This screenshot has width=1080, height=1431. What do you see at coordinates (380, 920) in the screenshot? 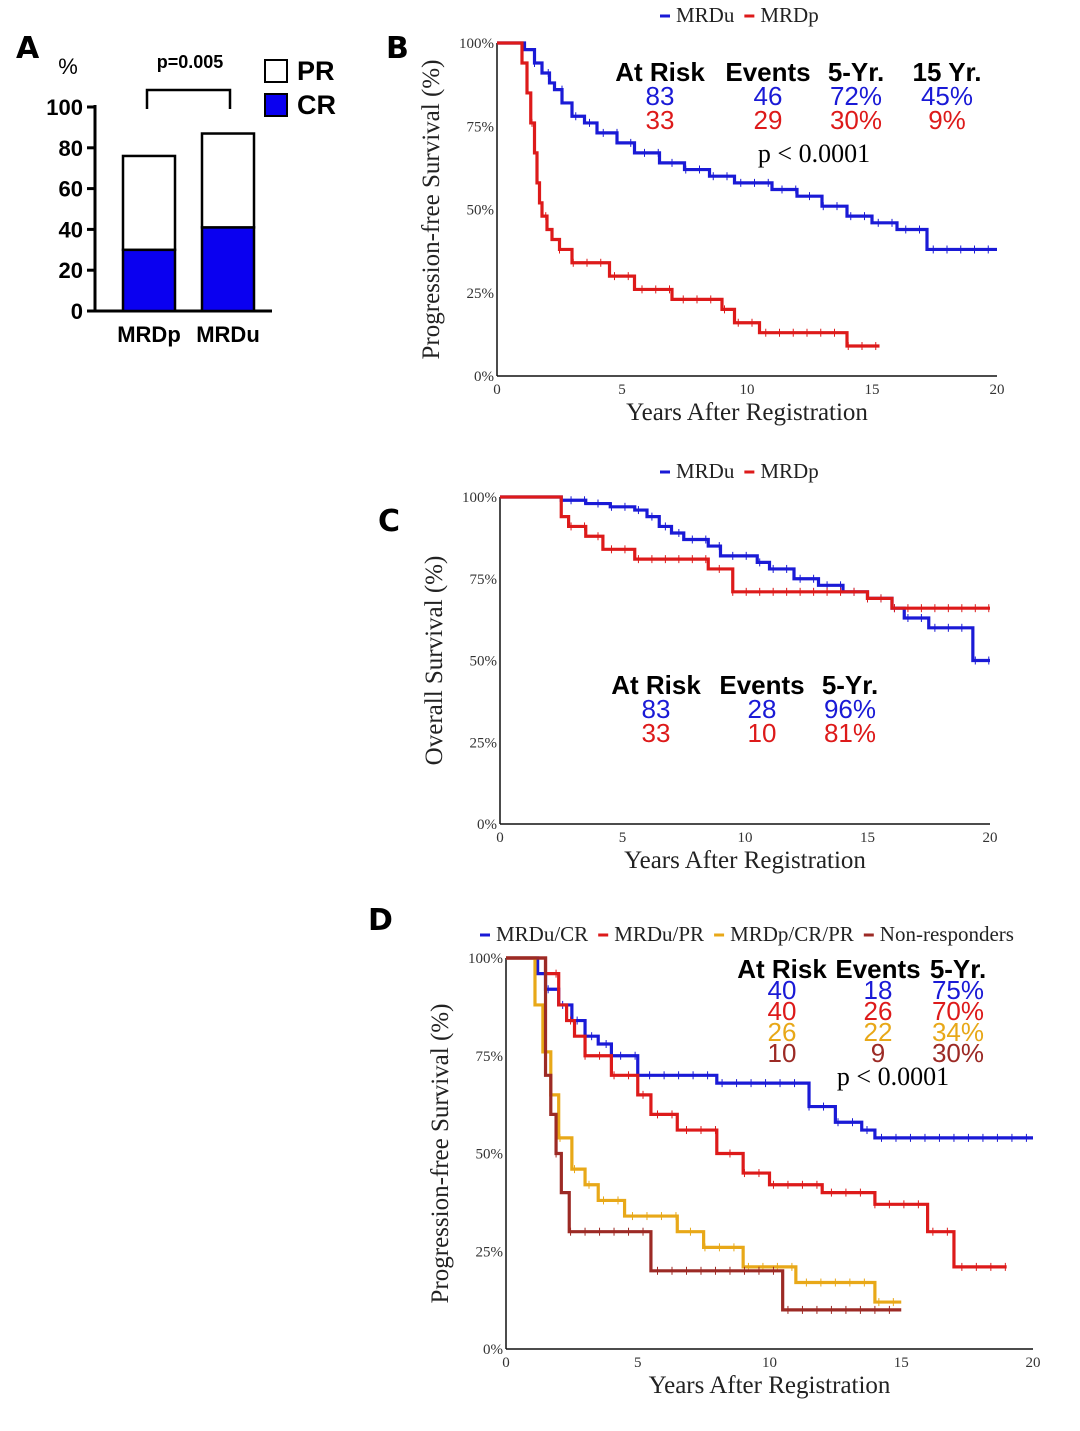
I see `panel-d-letter: D` at bounding box center [380, 920].